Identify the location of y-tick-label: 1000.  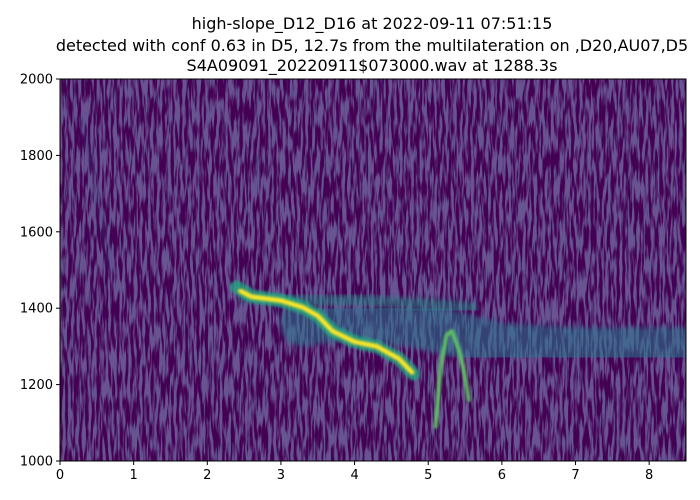
(36, 462).